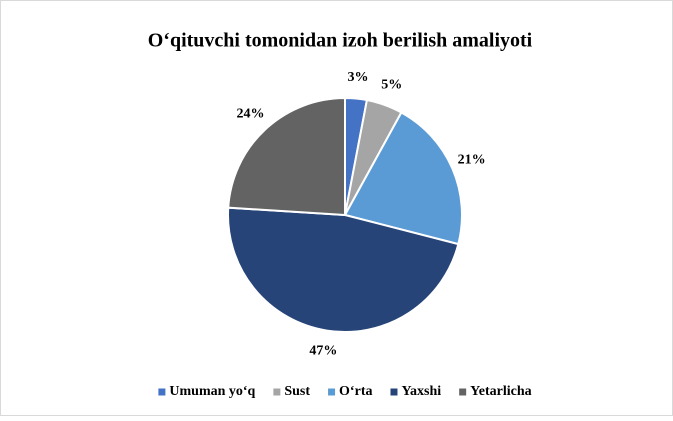 The width and height of the screenshot is (673, 421). Describe the element at coordinates (355, 391) in the screenshot. I see `legend-label: O‘rta` at that location.